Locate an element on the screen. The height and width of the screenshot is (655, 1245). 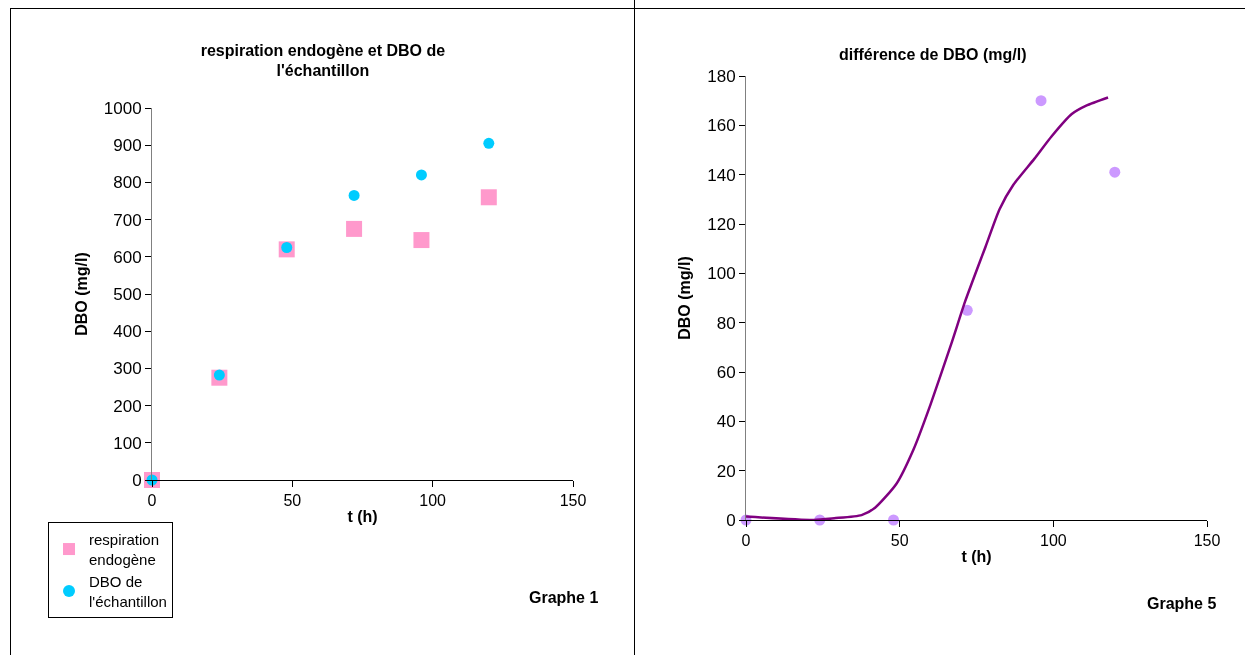
legend-label: respiration endogène is located at coordinates (124, 549).